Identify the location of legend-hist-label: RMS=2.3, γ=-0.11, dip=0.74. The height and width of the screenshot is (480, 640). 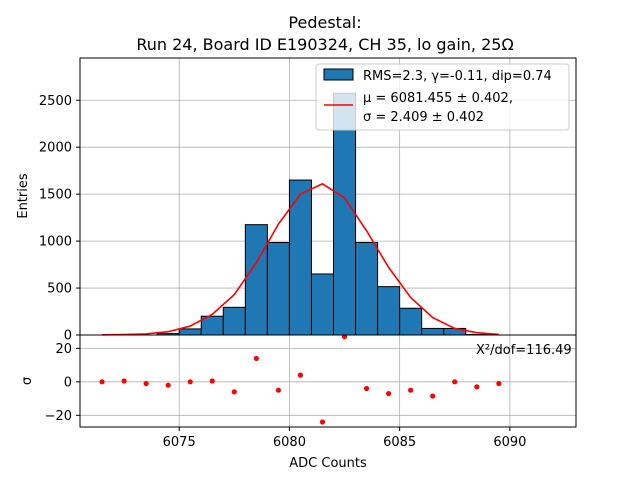
(457, 76).